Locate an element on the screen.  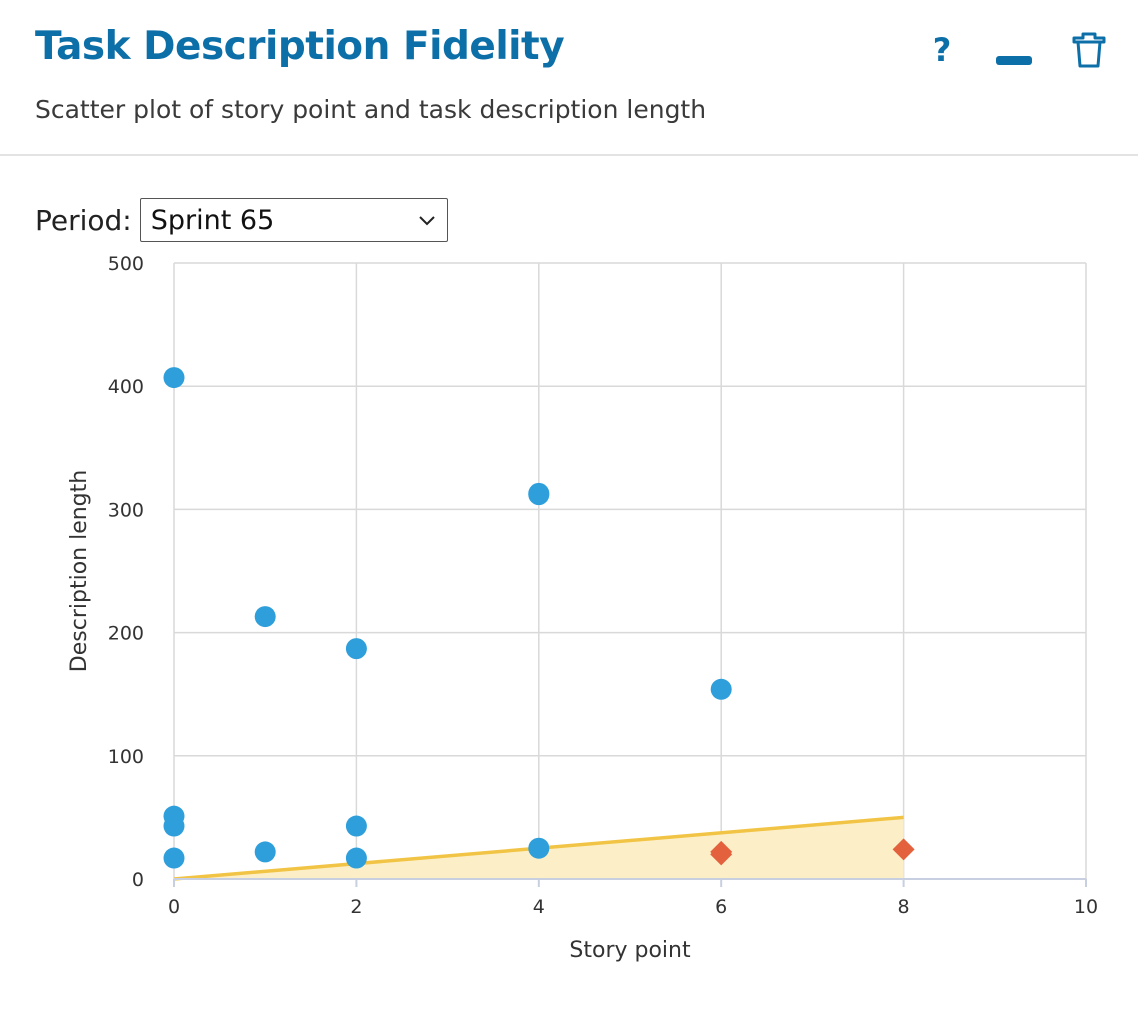
question-icon: ? is located at coordinates (942, 50).